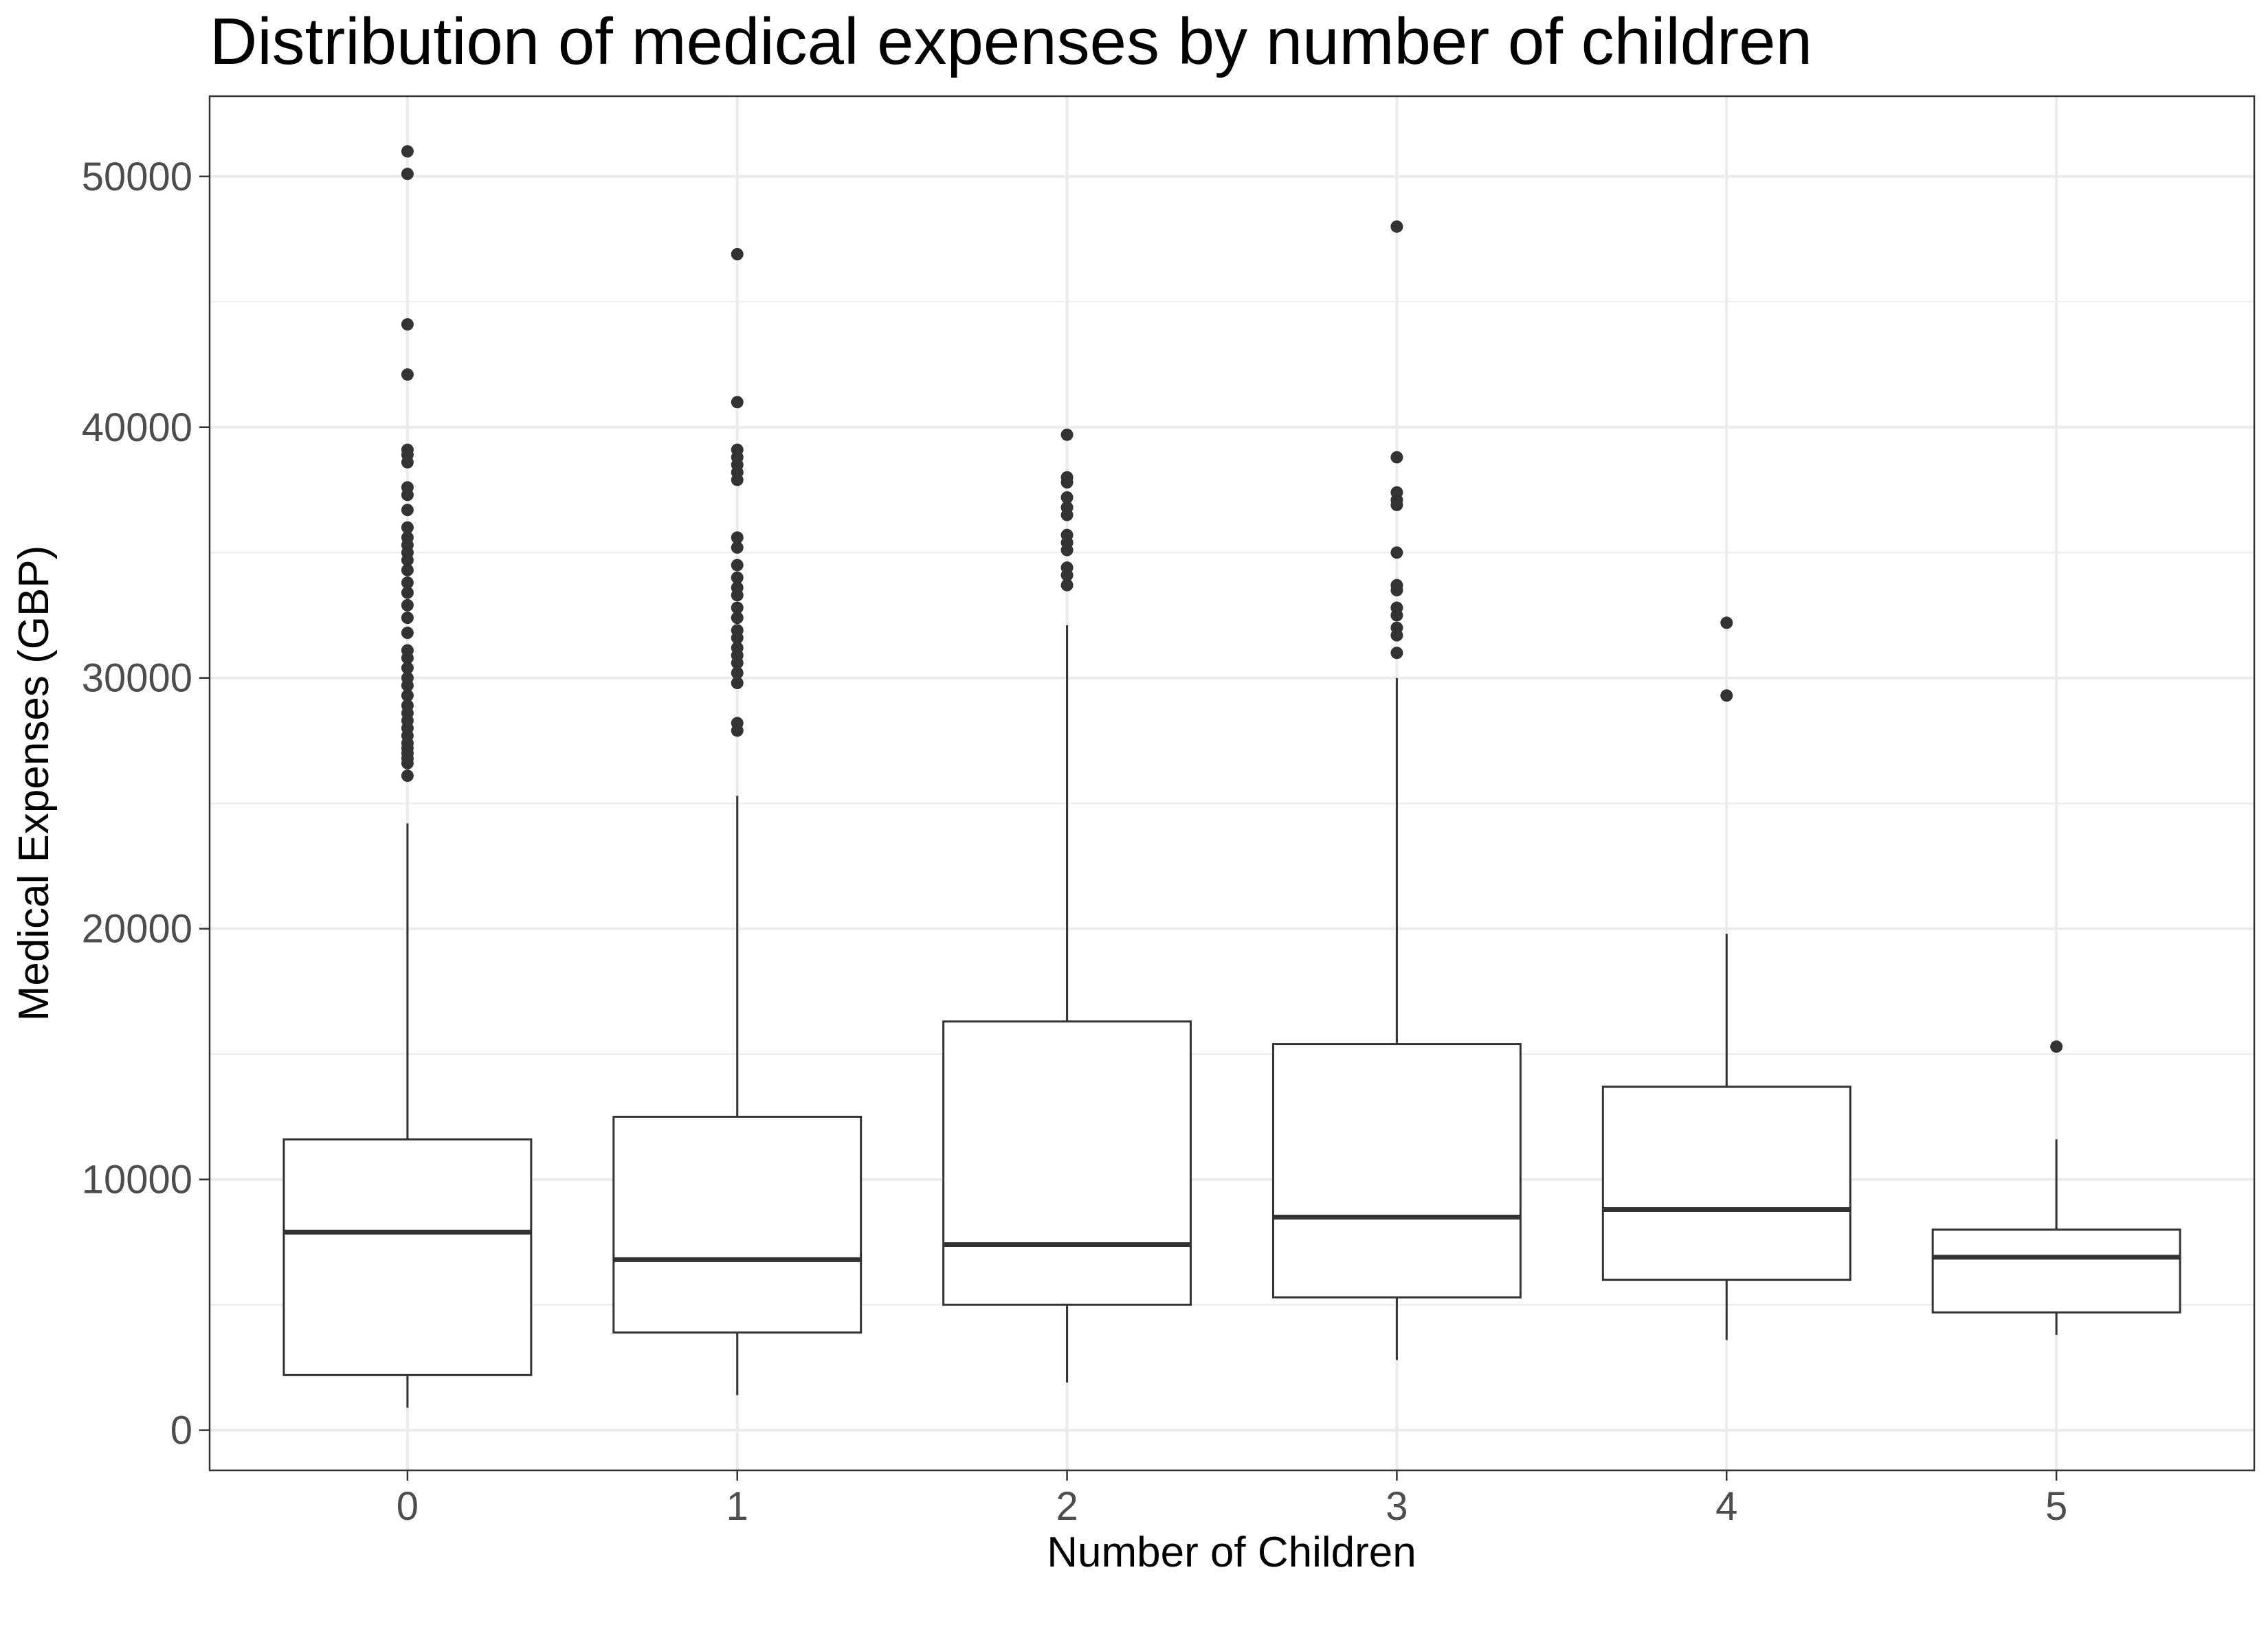  What do you see at coordinates (137, 930) in the screenshot?
I see `y-tick-label: 20000` at bounding box center [137, 930].